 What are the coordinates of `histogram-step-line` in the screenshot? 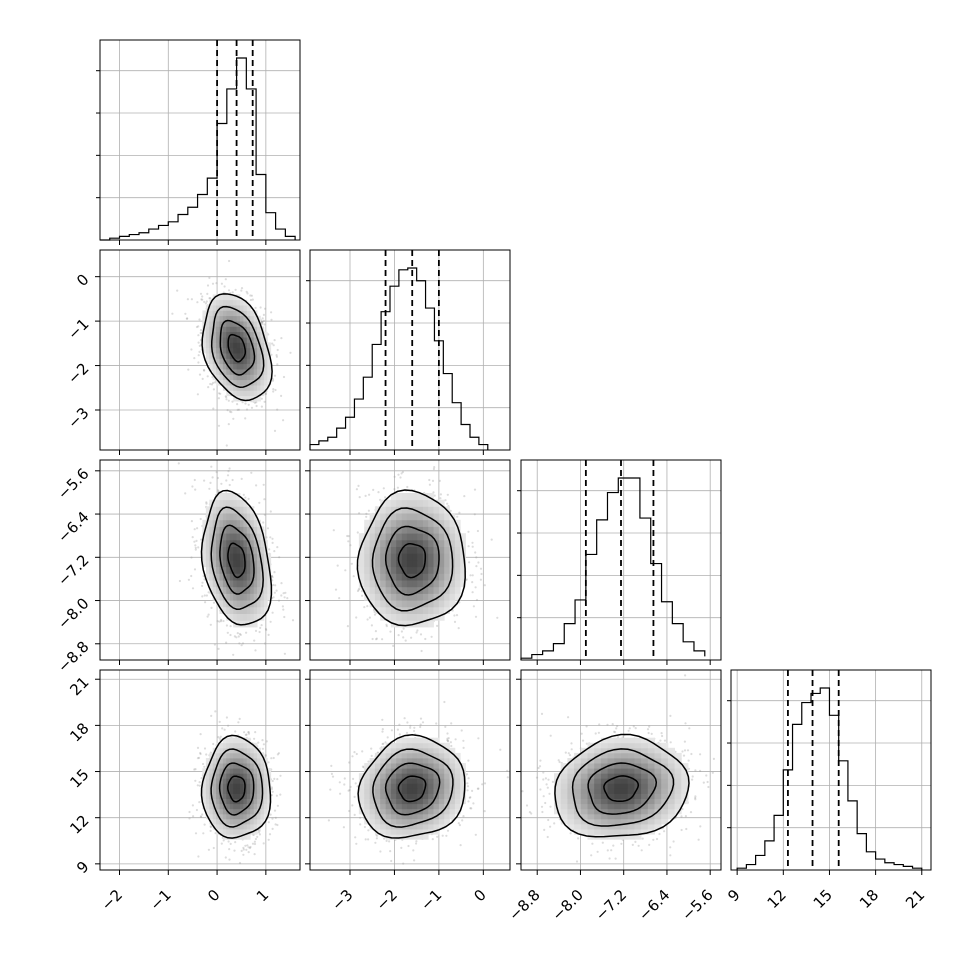 It's located at (198, 149).